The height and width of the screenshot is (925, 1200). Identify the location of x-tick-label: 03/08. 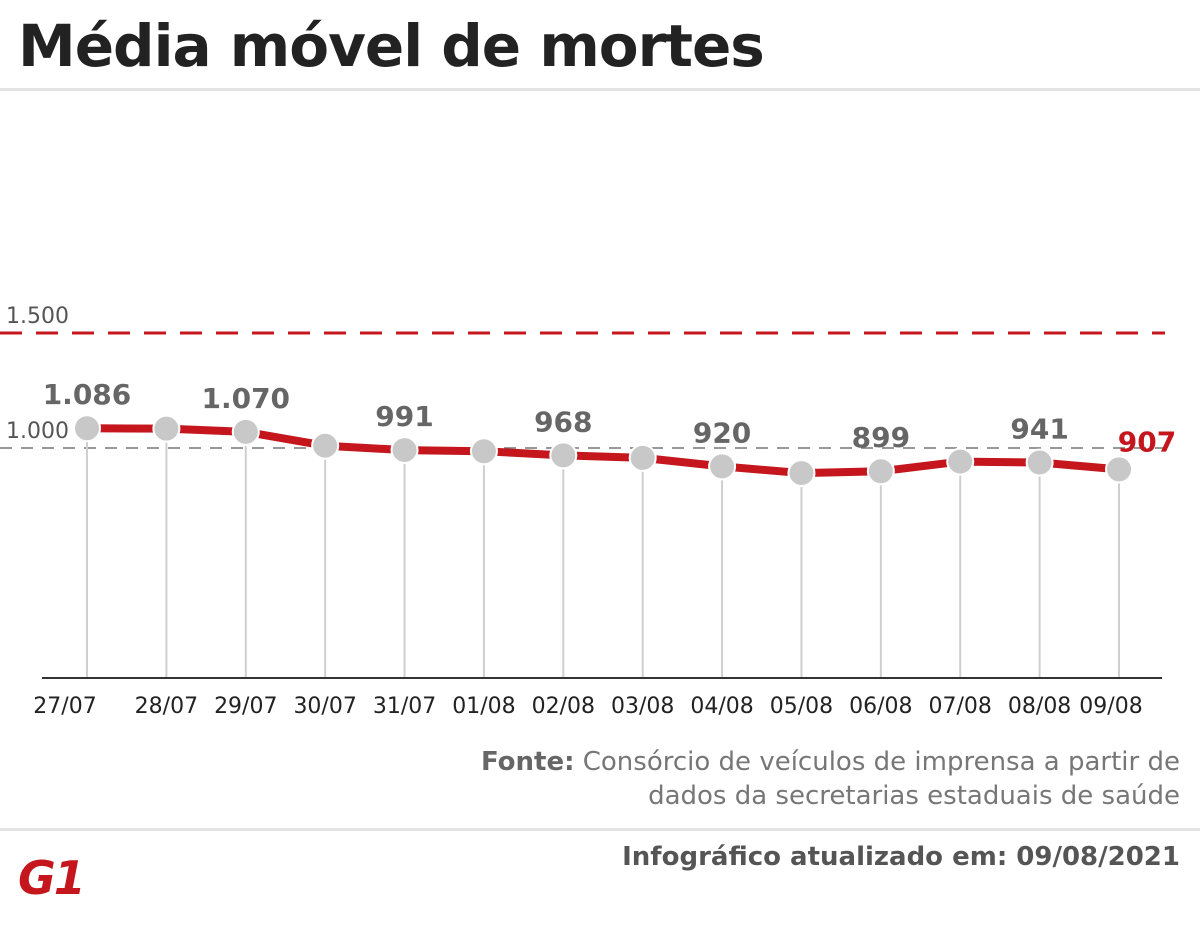
(642, 706).